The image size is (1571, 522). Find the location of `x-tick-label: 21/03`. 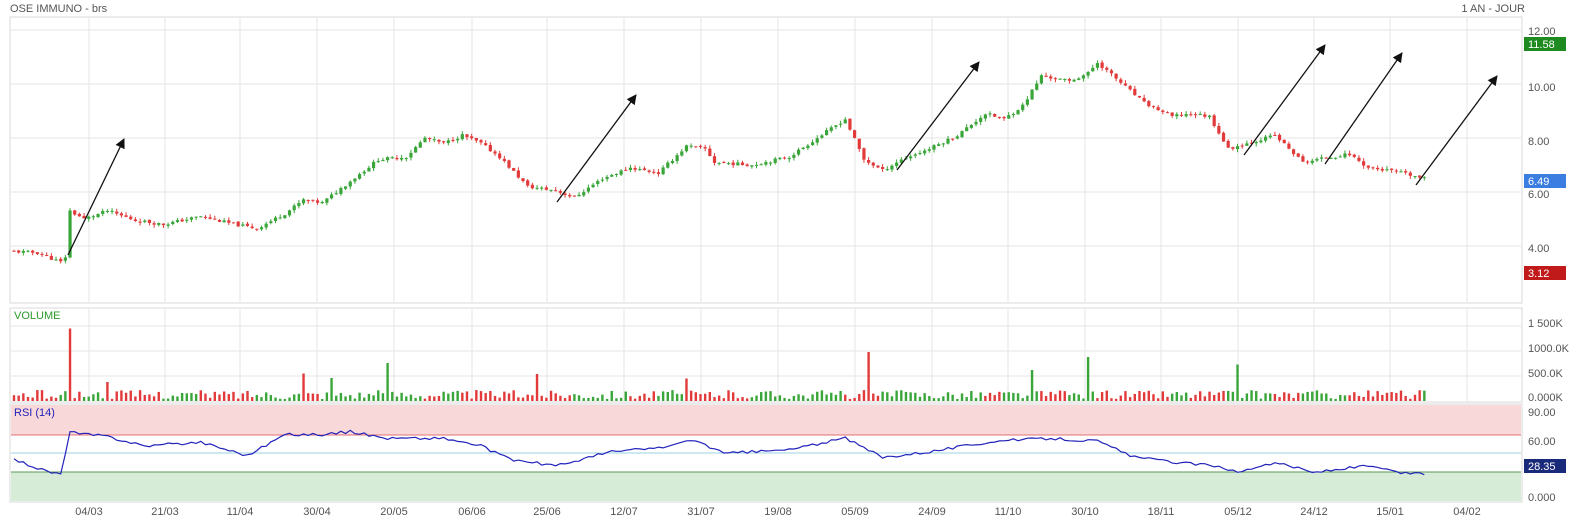

x-tick-label: 21/03 is located at coordinates (165, 512).